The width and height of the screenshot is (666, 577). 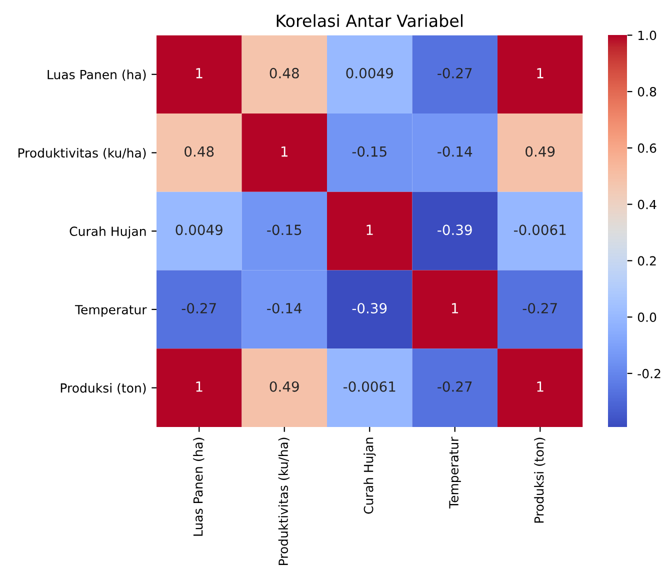 I want to click on color-bar-label: 0.0, so click(x=647, y=317).